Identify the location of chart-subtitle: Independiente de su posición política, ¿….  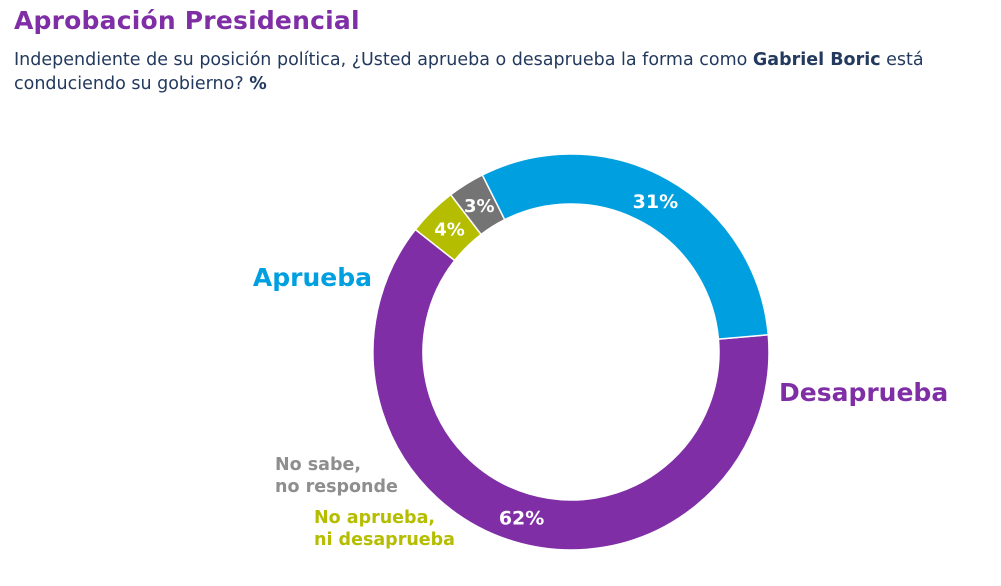
(494, 72).